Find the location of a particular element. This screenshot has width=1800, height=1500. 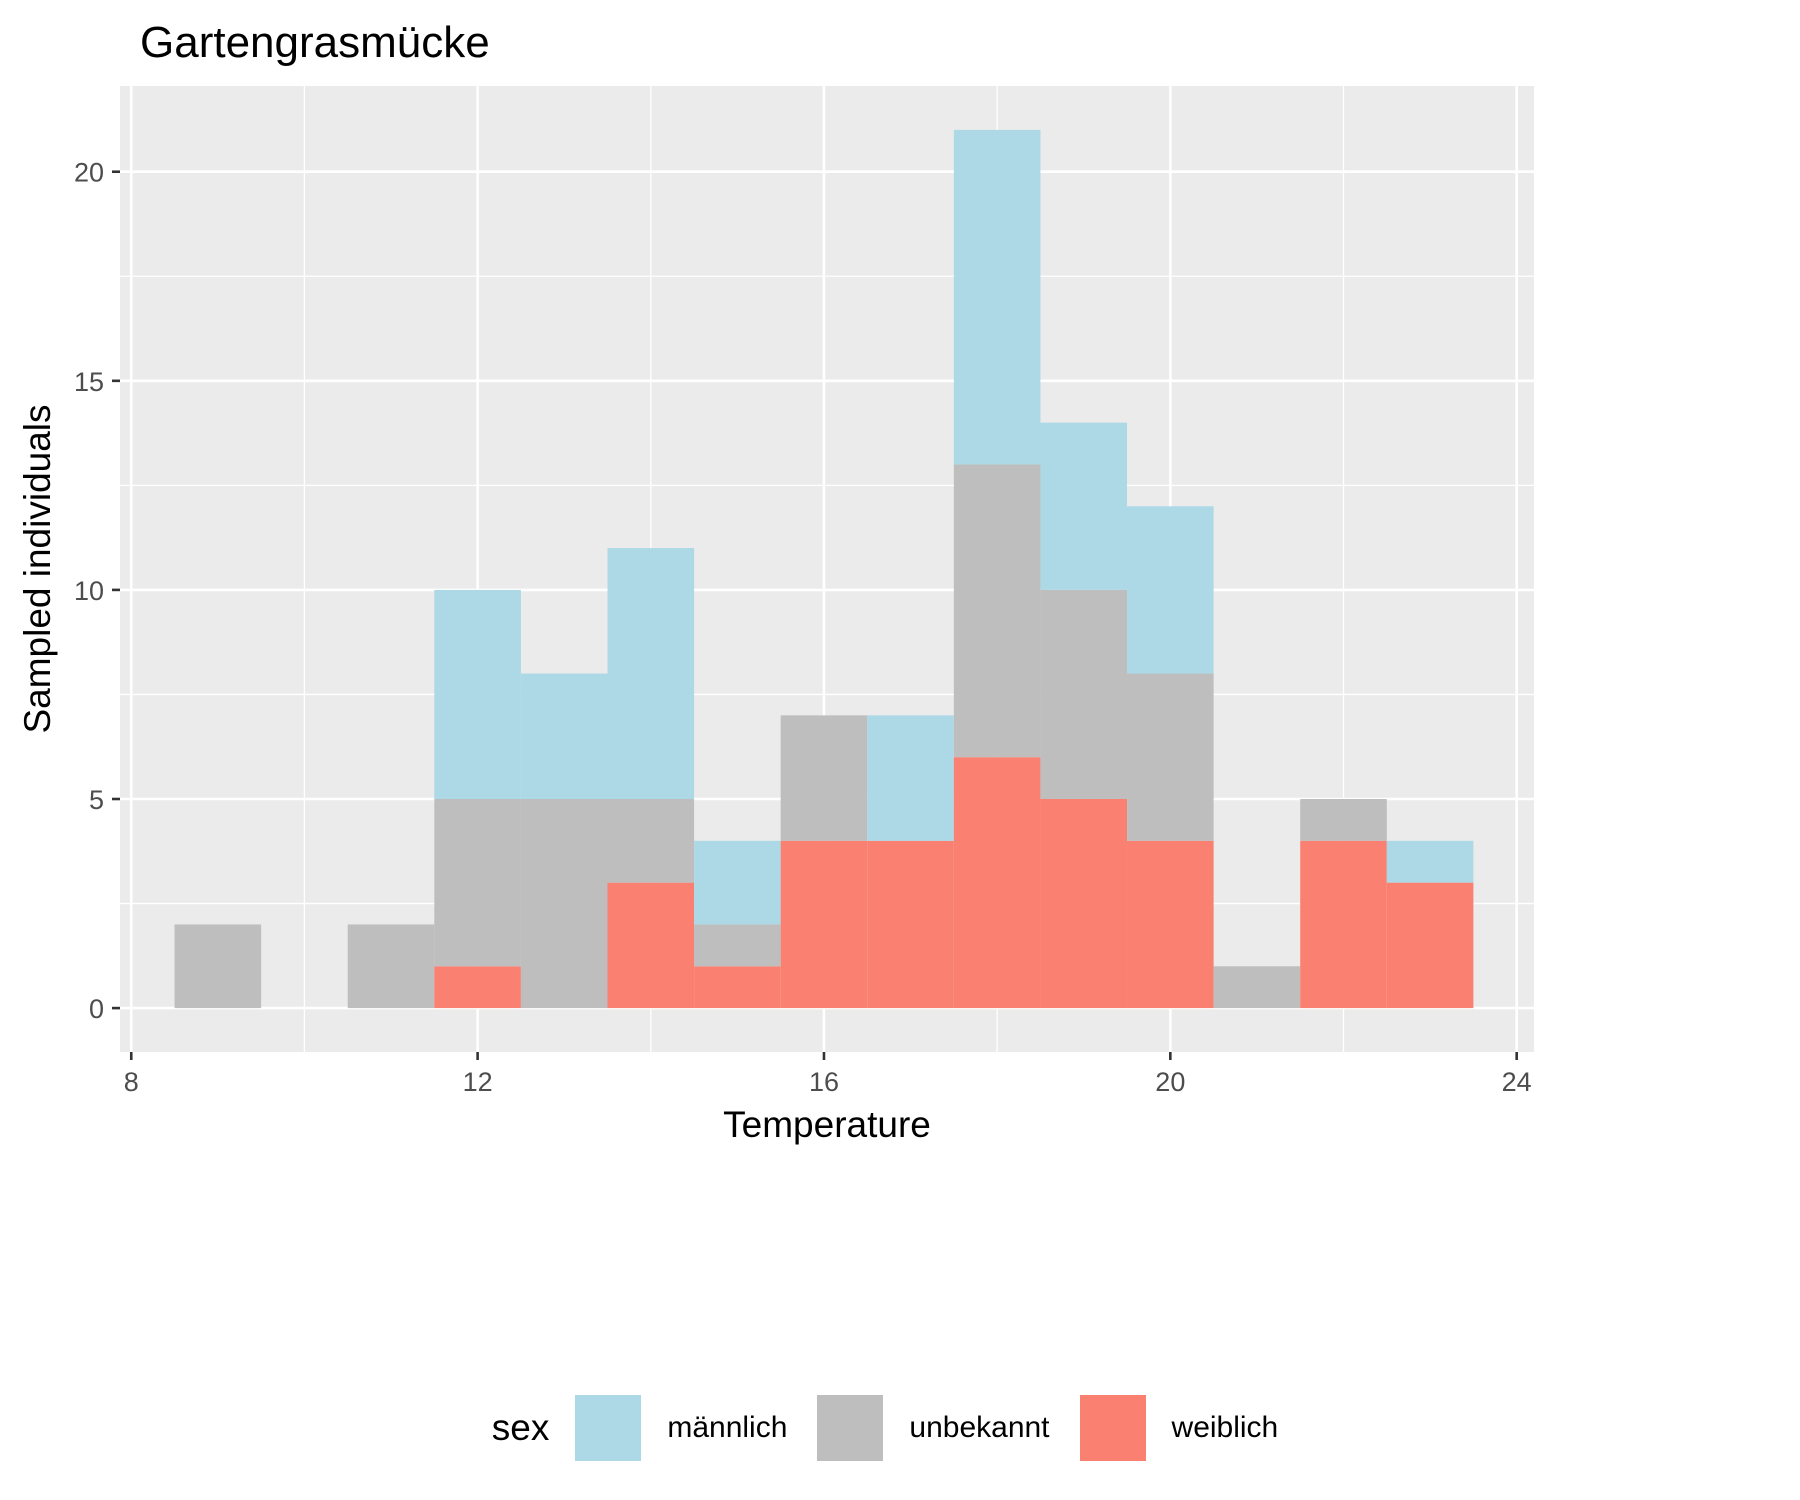

x-tick-label: 24 is located at coordinates (1517, 1082).